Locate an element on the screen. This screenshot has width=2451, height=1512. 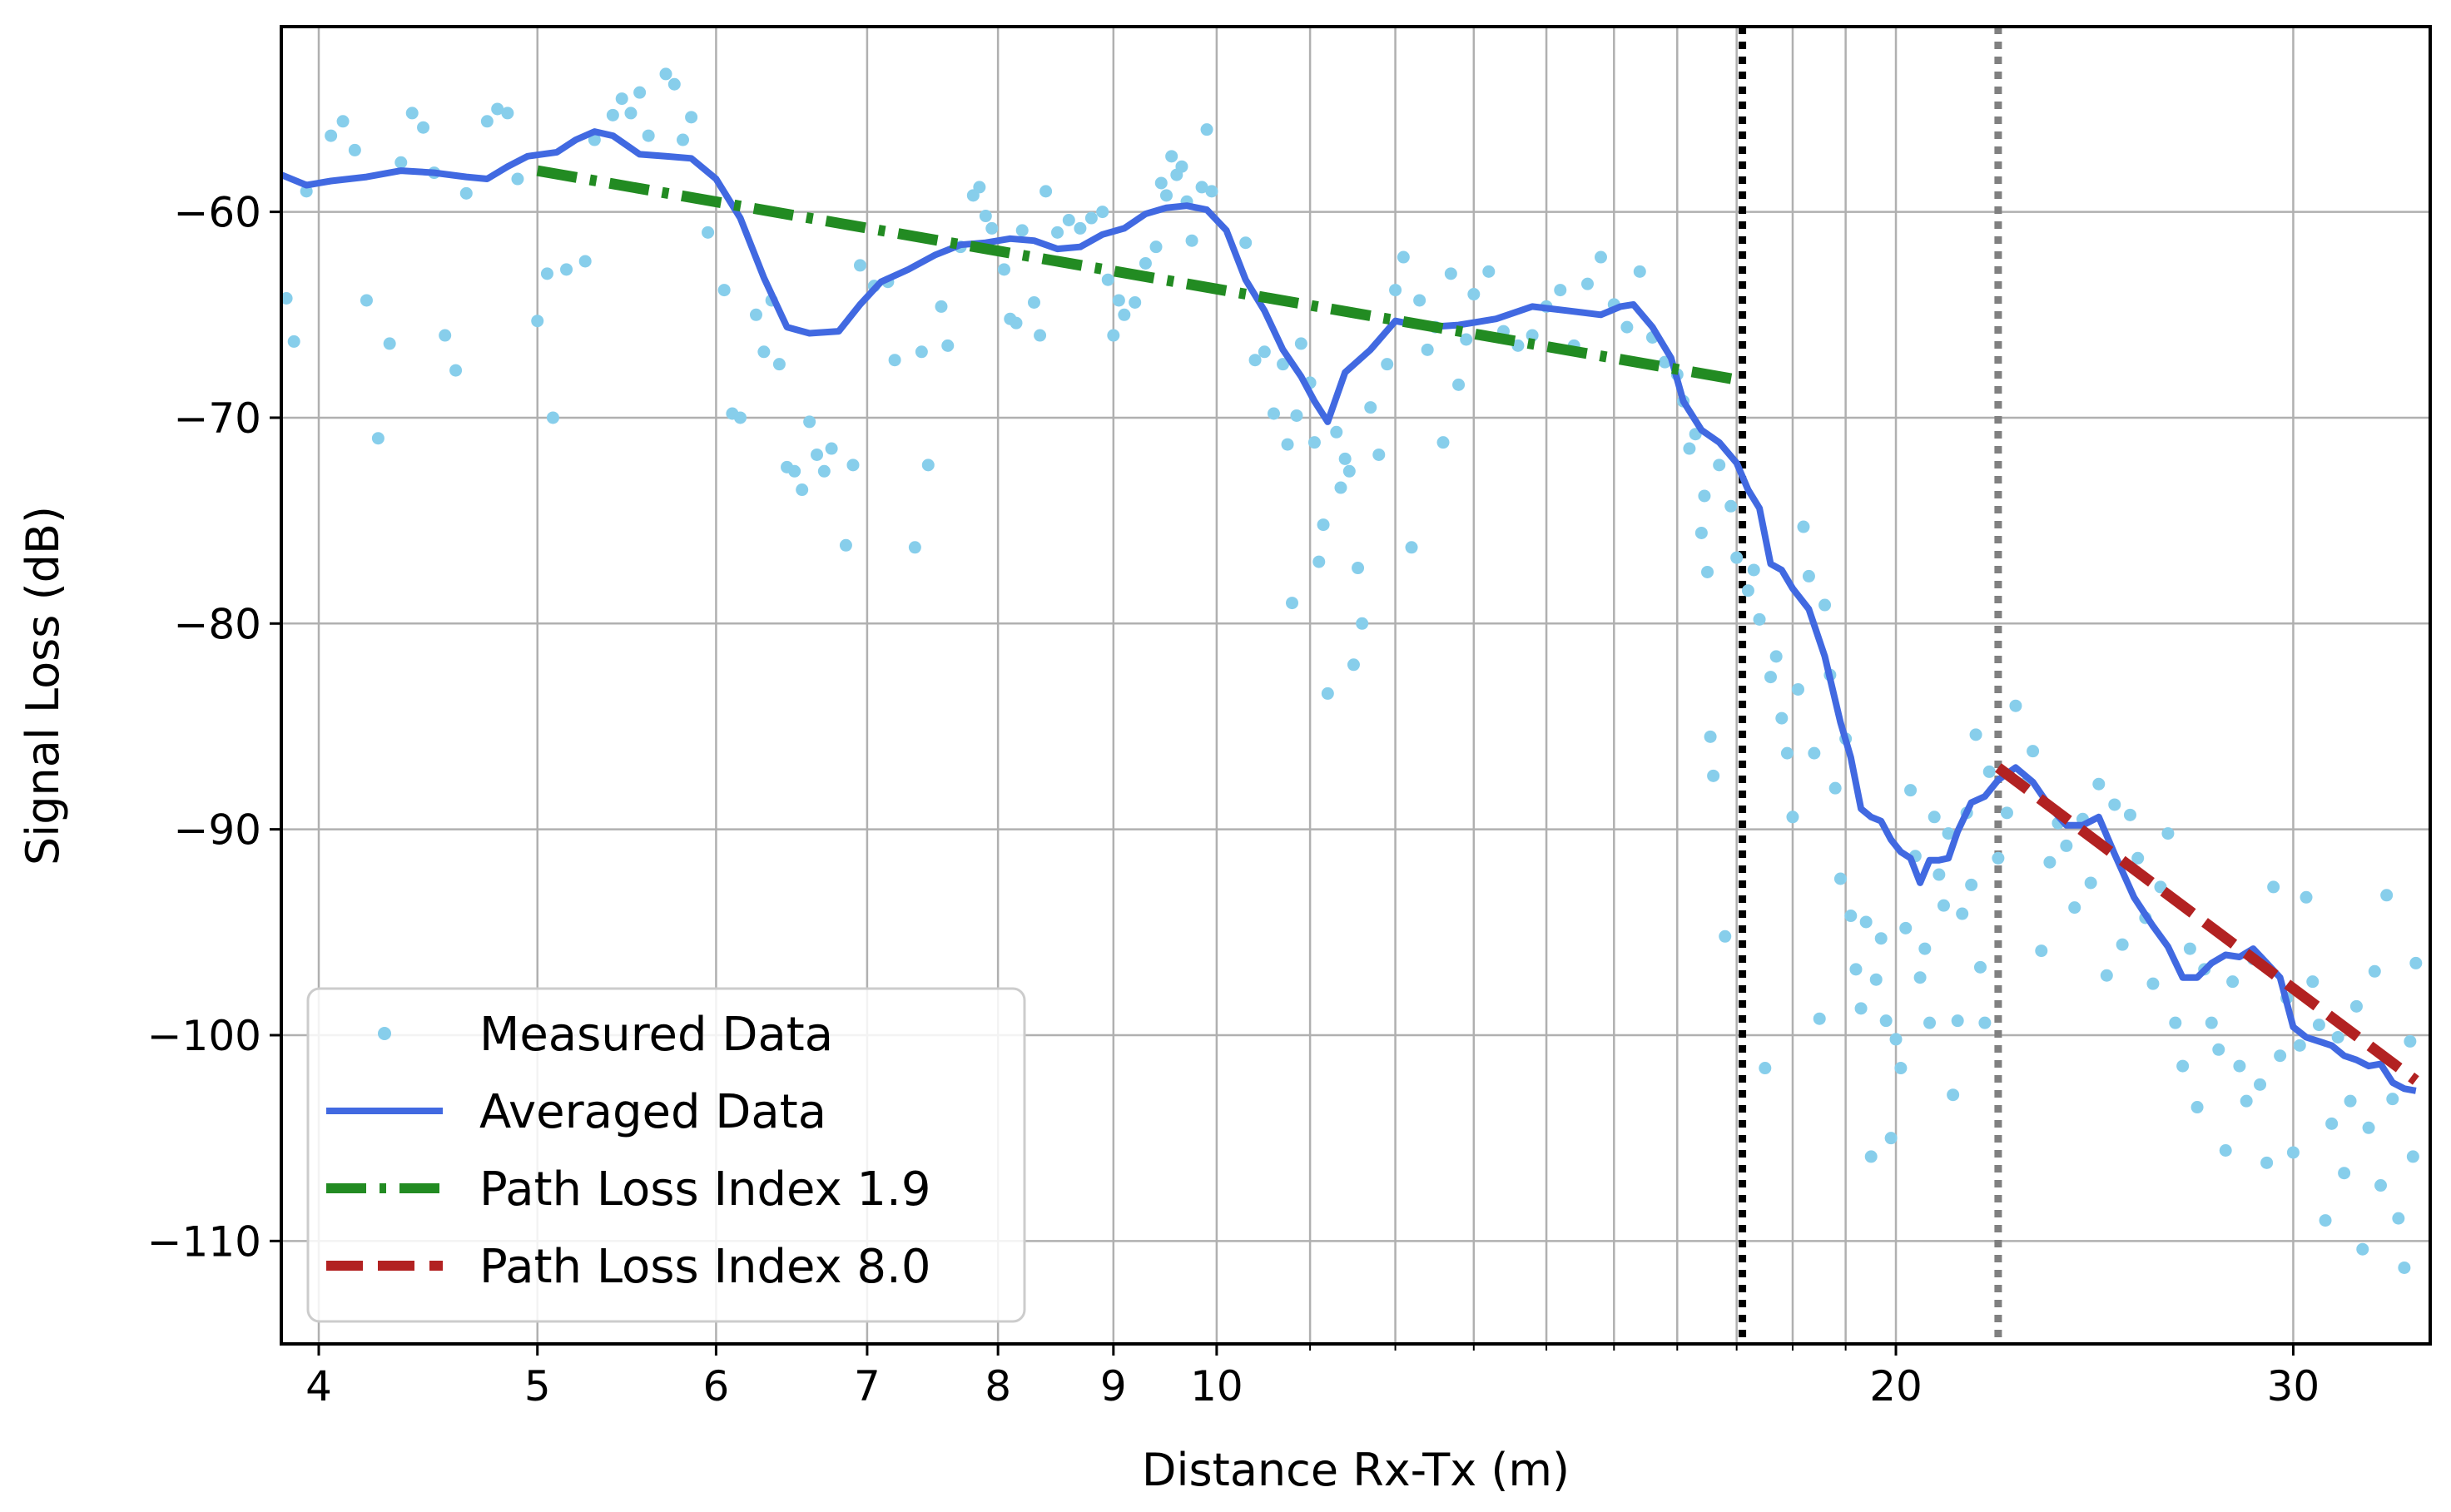
x-tick-label: 8 is located at coordinates (998, 1386).